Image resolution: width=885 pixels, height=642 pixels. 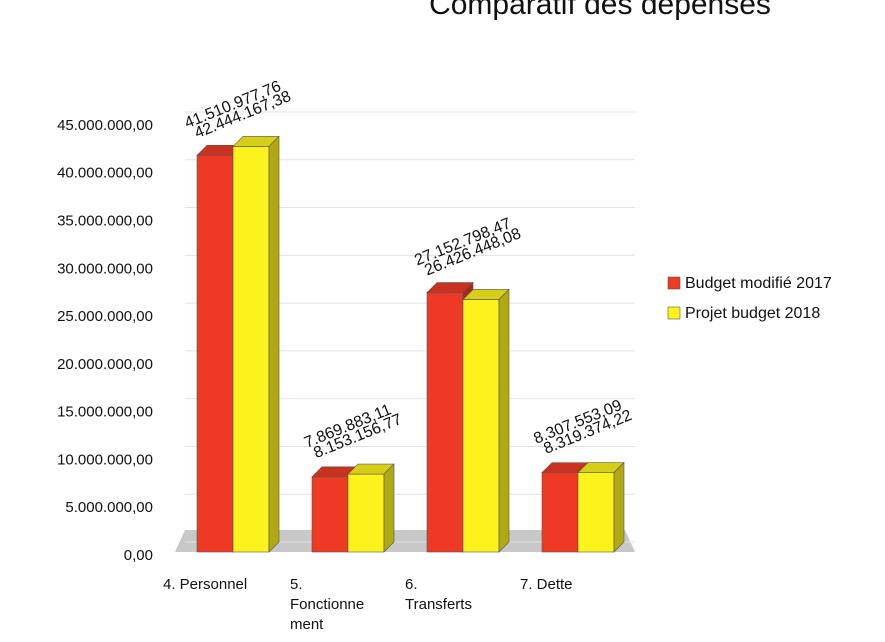 I want to click on x-tick-label: 6. Transferts, so click(x=438, y=594).